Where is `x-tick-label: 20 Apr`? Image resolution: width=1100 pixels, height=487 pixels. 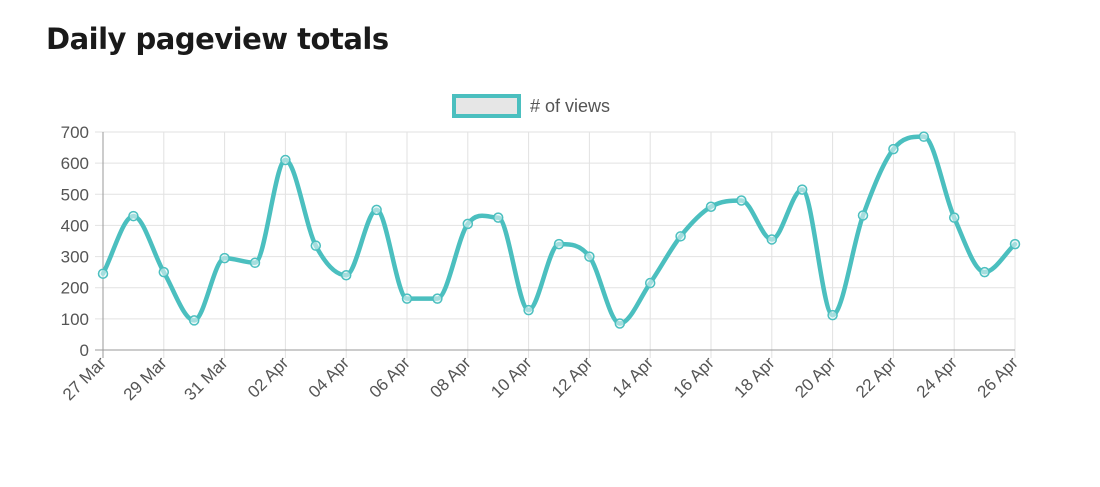 x-tick-label: 20 Apr is located at coordinates (815, 377).